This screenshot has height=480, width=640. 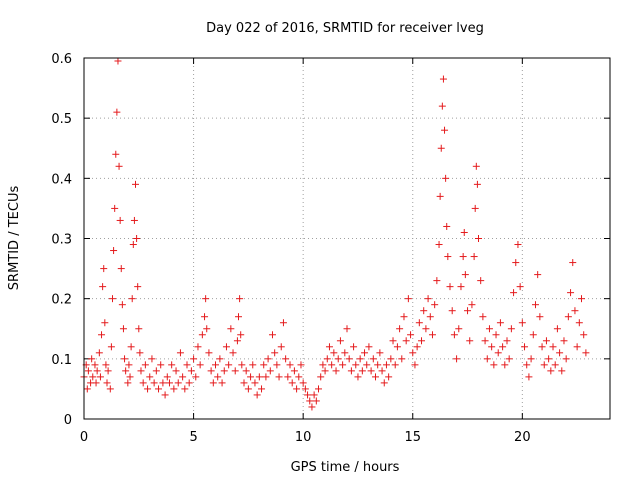 I want to click on y-tick-labels: 0 0.1 0.2 0.3 0.4 0.5 0.6, so click(x=61, y=240).